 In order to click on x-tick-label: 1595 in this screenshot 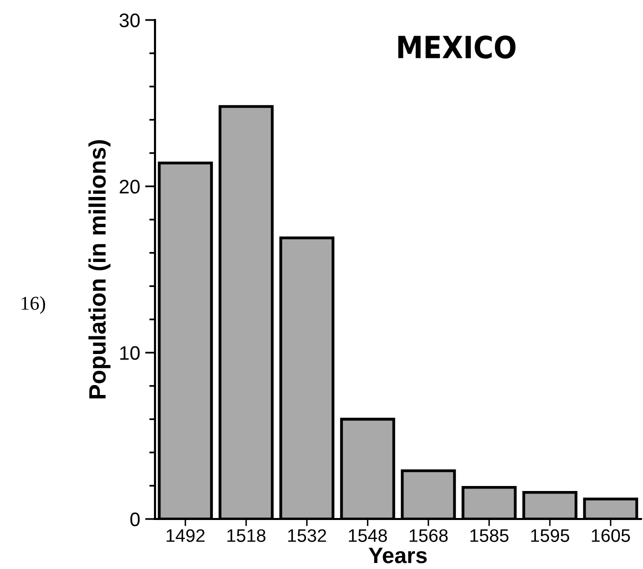, I will do `click(550, 535)`.